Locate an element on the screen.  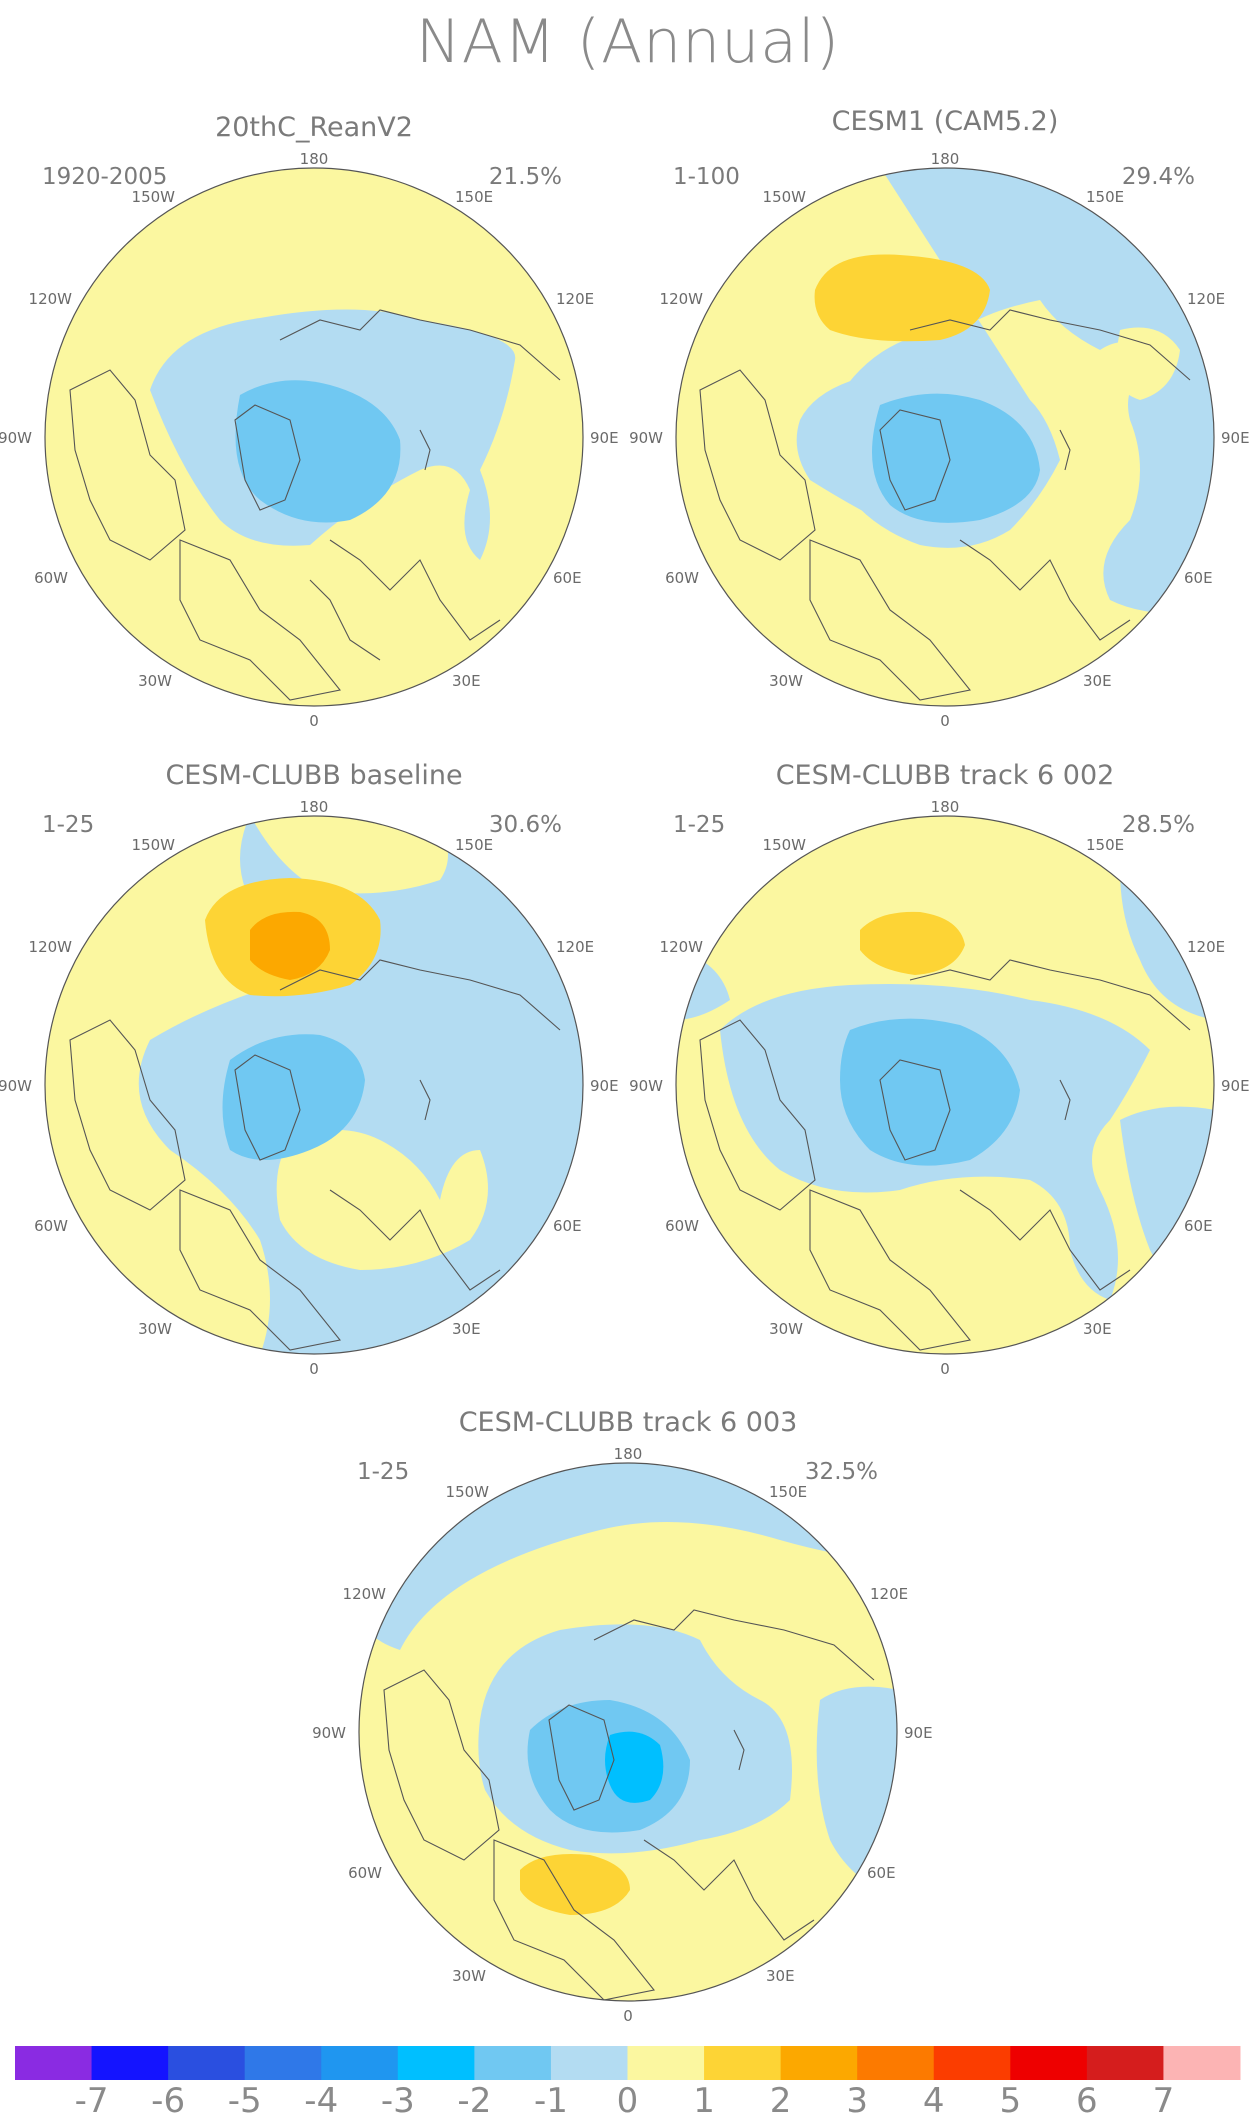
panel-title: CESM1 (CAM5.2) is located at coordinates (945, 121).